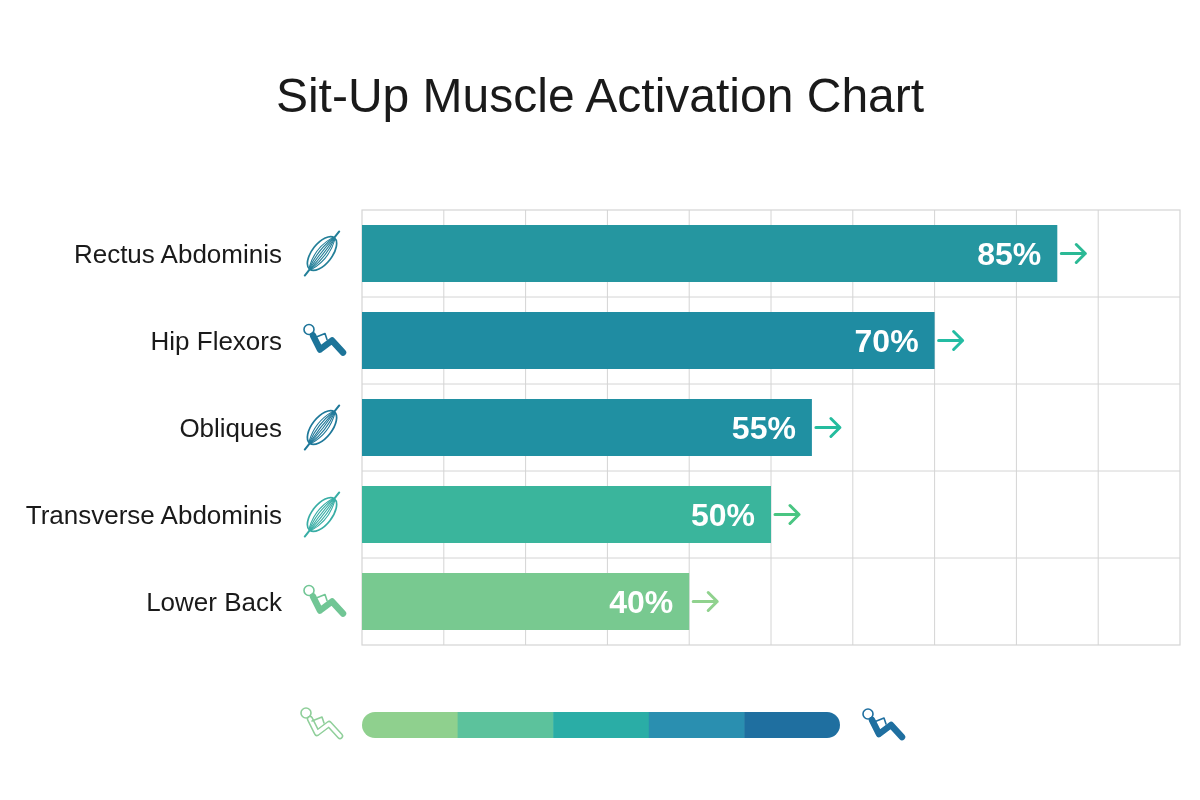 The width and height of the screenshot is (1200, 800). What do you see at coordinates (1009, 254) in the screenshot?
I see `data-label: 85%` at bounding box center [1009, 254].